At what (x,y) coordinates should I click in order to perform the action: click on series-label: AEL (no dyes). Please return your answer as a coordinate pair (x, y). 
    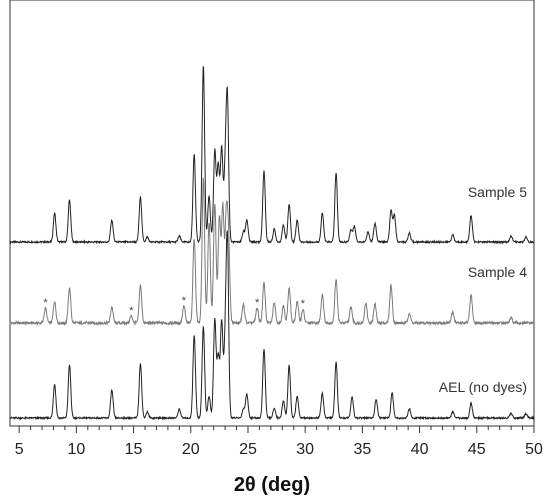
    Looking at the image, I should click on (483, 387).